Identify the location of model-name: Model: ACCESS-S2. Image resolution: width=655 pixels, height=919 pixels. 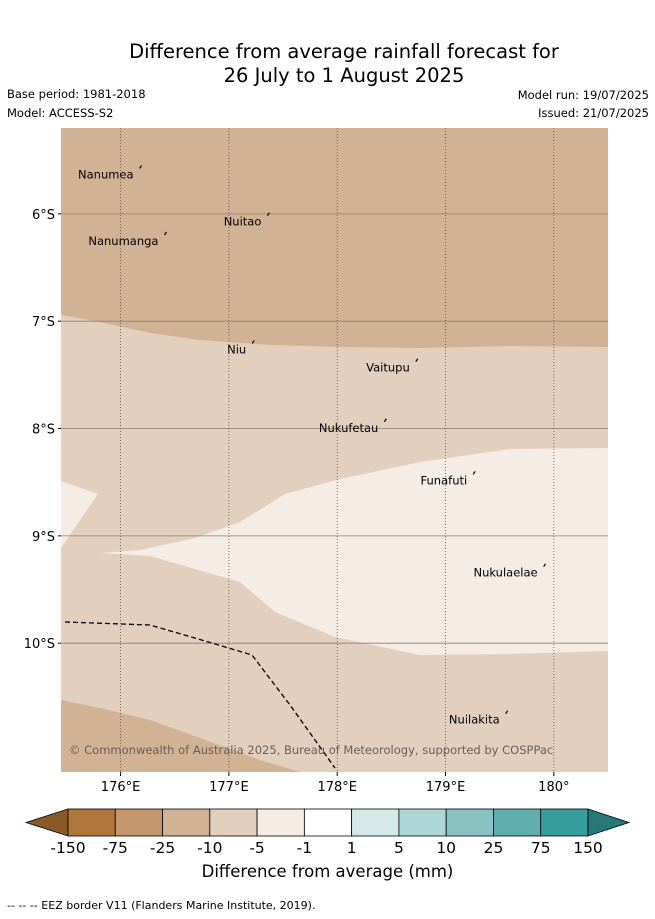
(60, 113).